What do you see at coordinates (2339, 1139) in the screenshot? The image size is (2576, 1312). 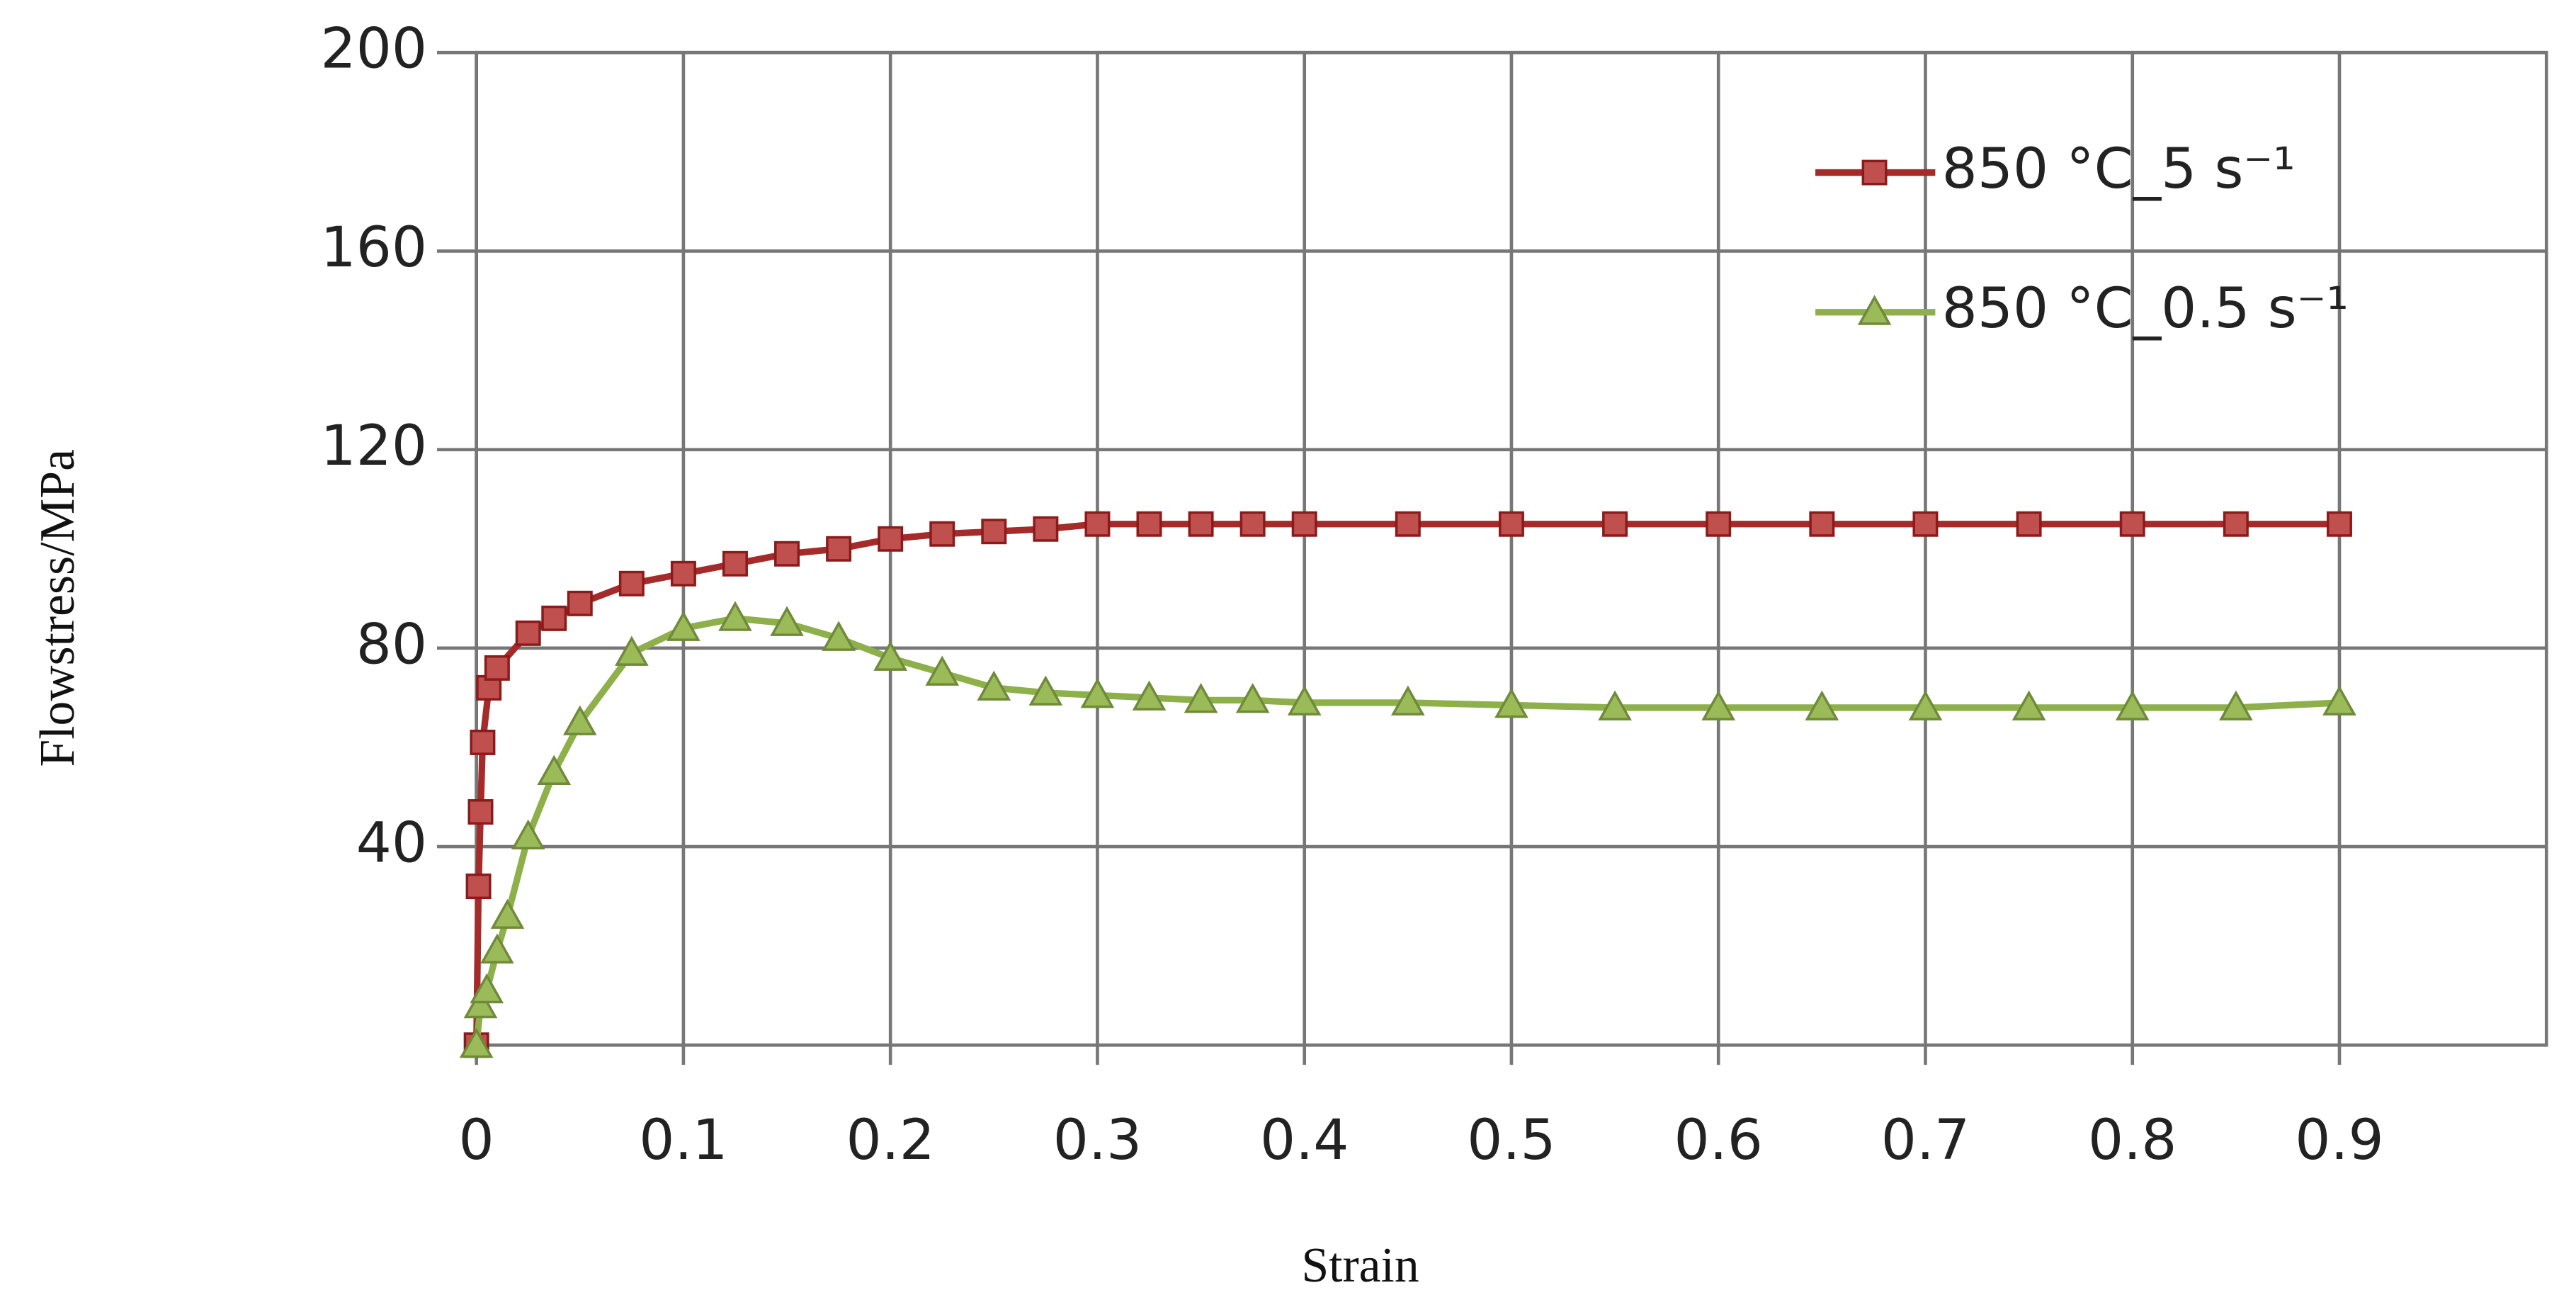 I see `x-tick-label: 0.9` at bounding box center [2339, 1139].